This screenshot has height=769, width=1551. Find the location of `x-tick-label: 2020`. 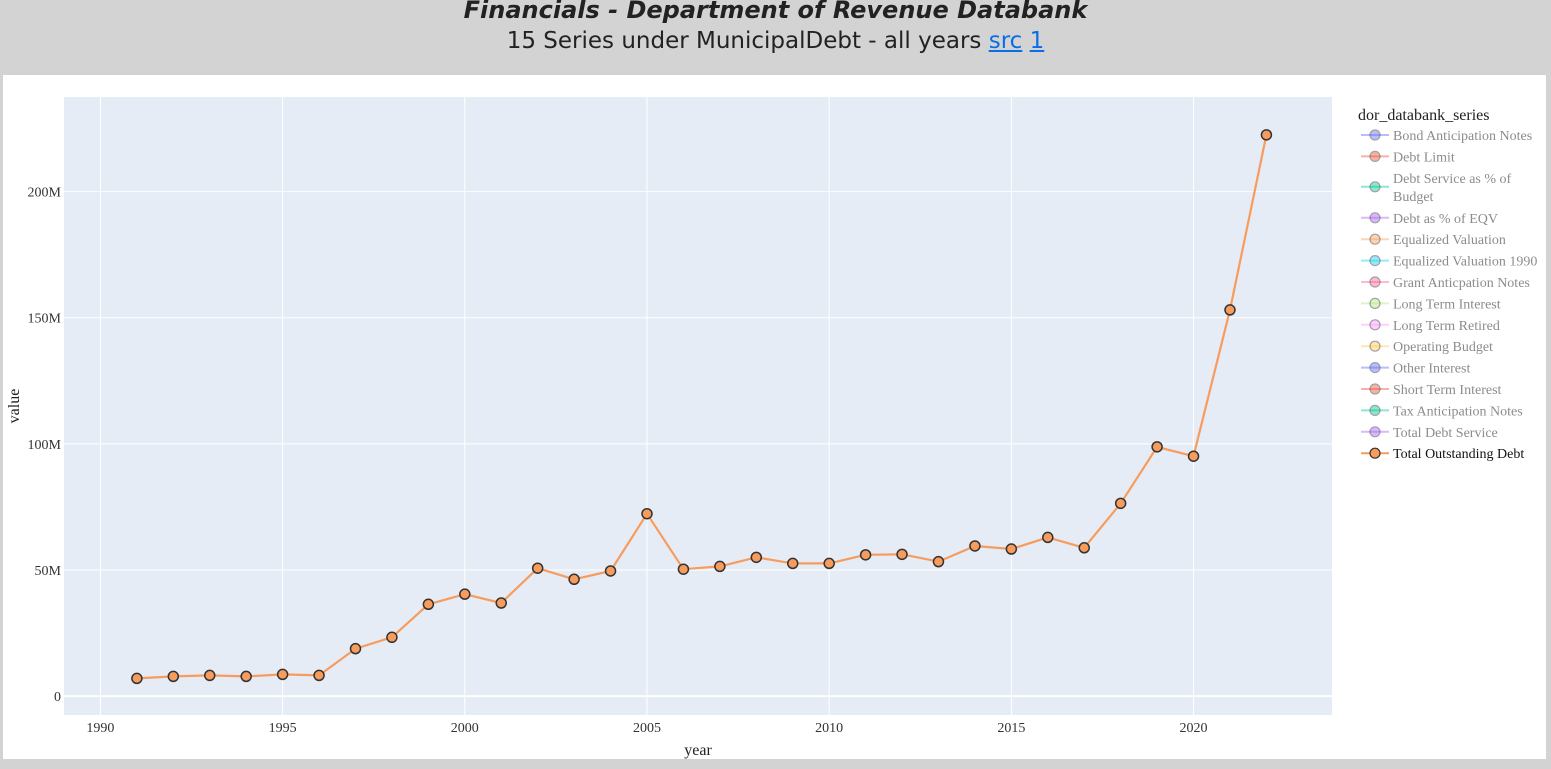

x-tick-label: 2020 is located at coordinates (1194, 728).